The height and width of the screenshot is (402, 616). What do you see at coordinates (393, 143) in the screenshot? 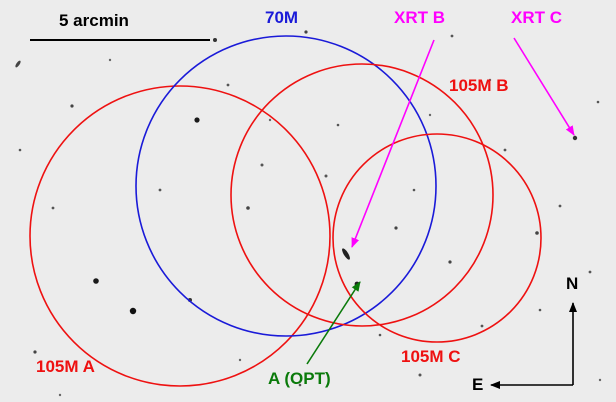
I see `xrt-b-arrow` at bounding box center [393, 143].